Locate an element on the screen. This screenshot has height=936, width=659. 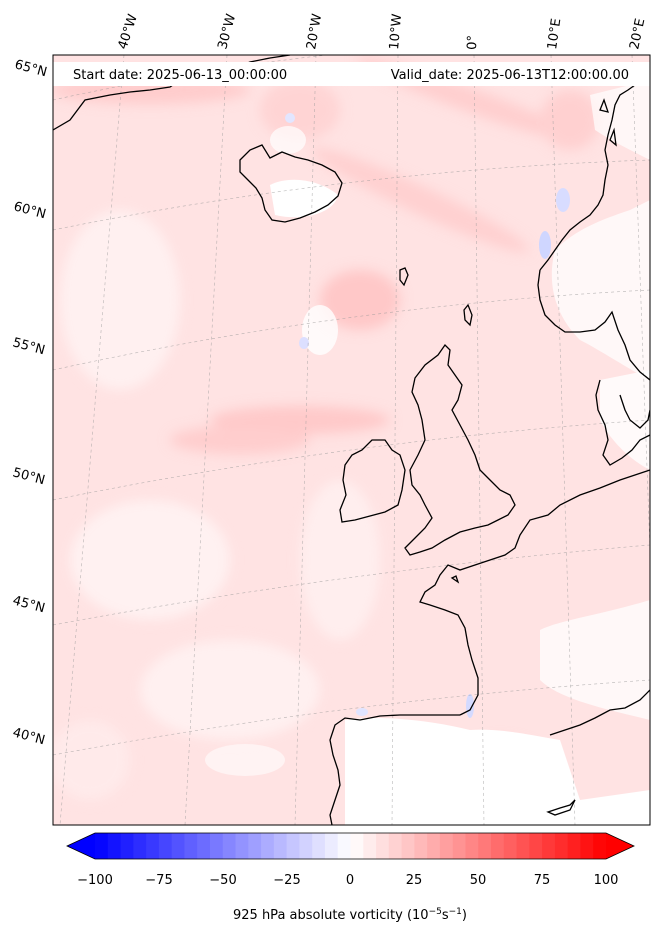
colorbar-title: 925 hPa absolute vorticity (10−5s−1) is located at coordinates (350, 915).